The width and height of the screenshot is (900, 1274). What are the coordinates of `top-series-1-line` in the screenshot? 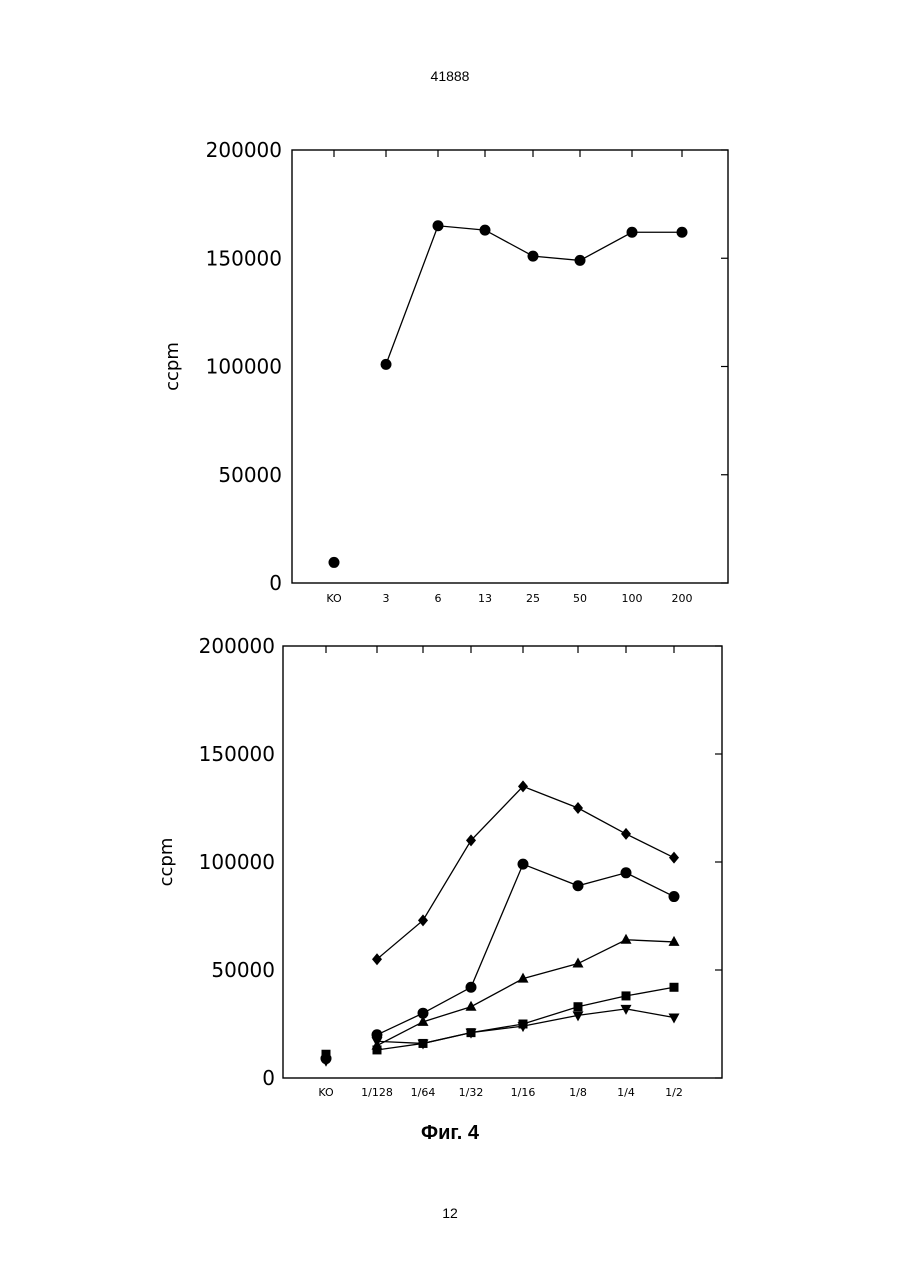 It's located at (534, 295).